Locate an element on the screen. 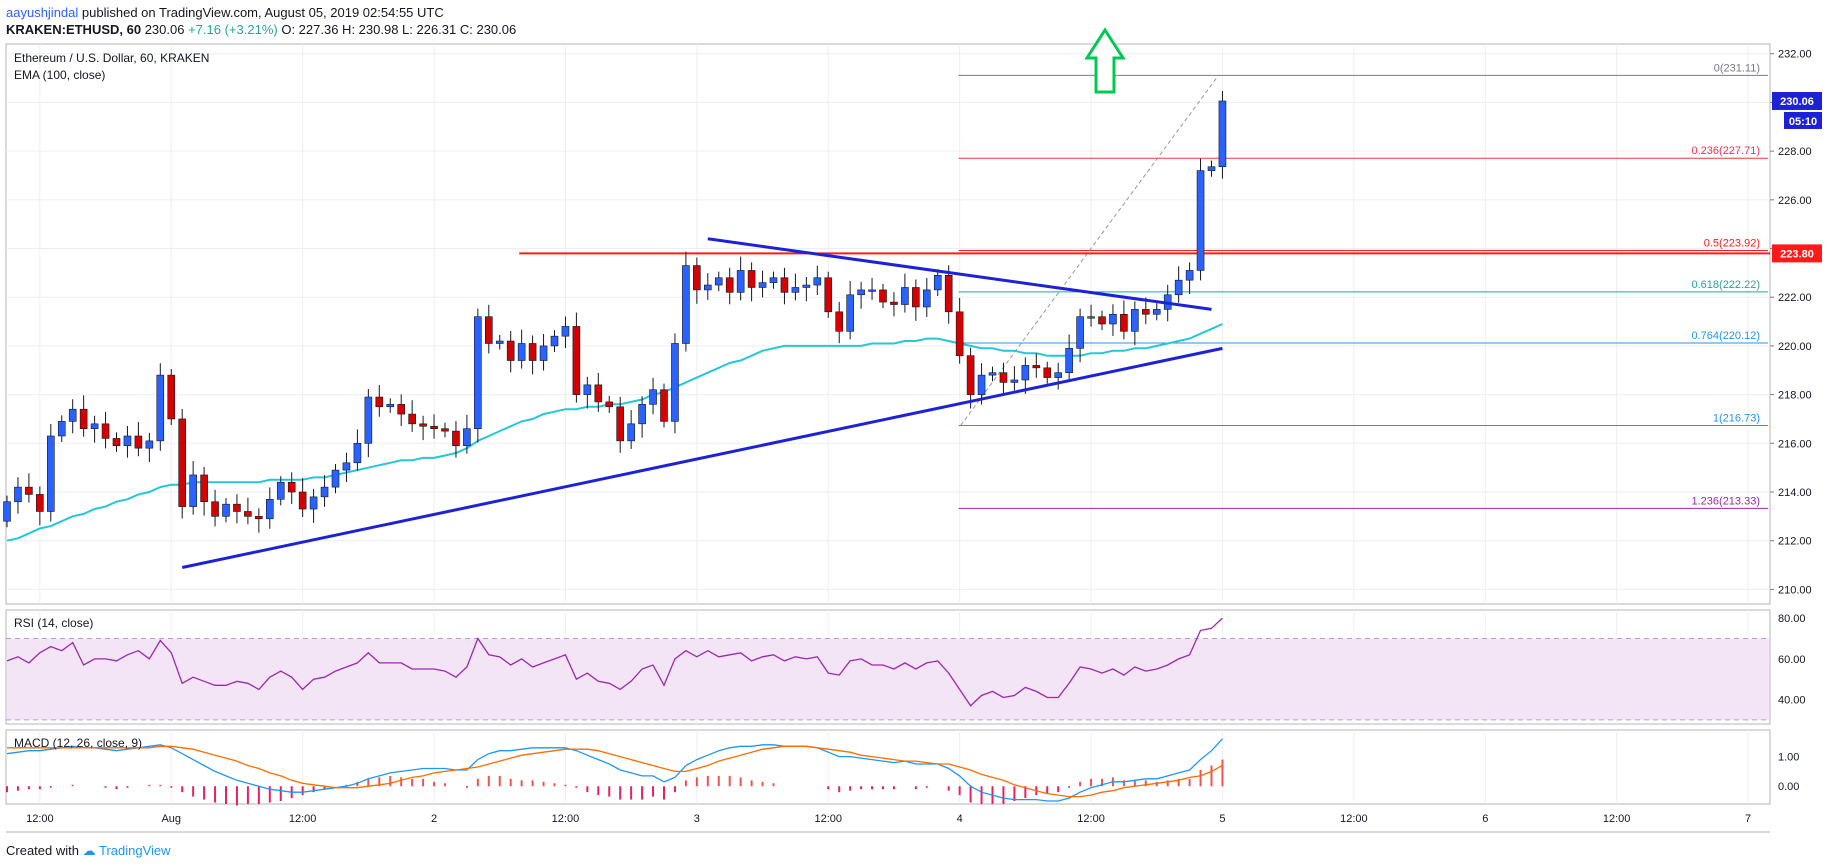 This screenshot has width=1828, height=868. rsi-tick-label: 60.00 is located at coordinates (1792, 660).